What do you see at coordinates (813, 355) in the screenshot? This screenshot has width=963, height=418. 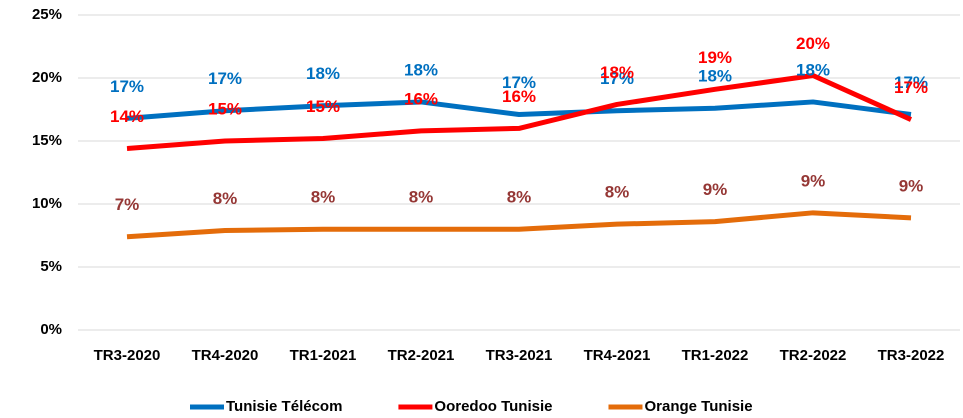 I see `x-tick-label: TR2-2022` at bounding box center [813, 355].